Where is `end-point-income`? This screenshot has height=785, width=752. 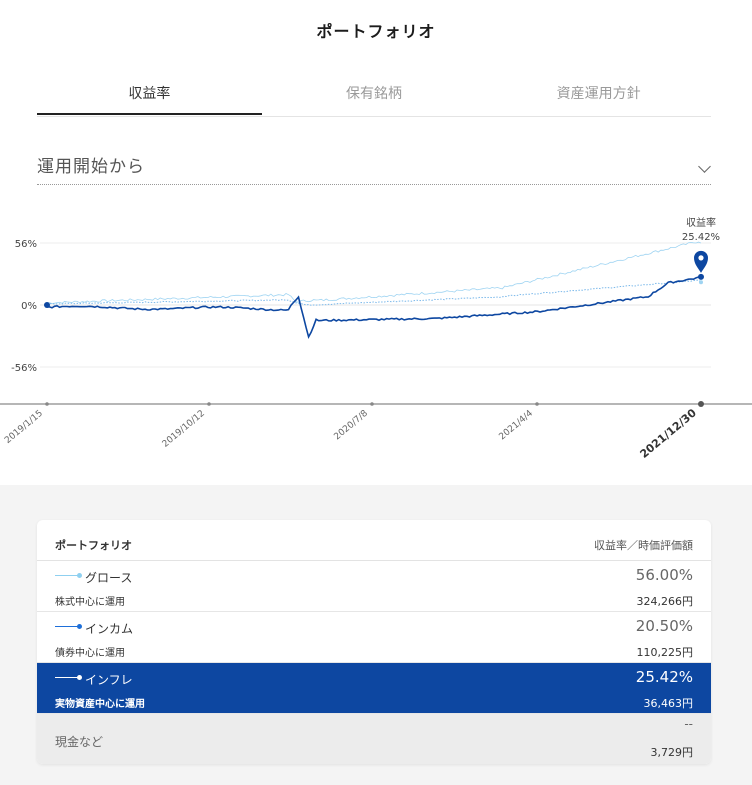
end-point-income is located at coordinates (701, 282).